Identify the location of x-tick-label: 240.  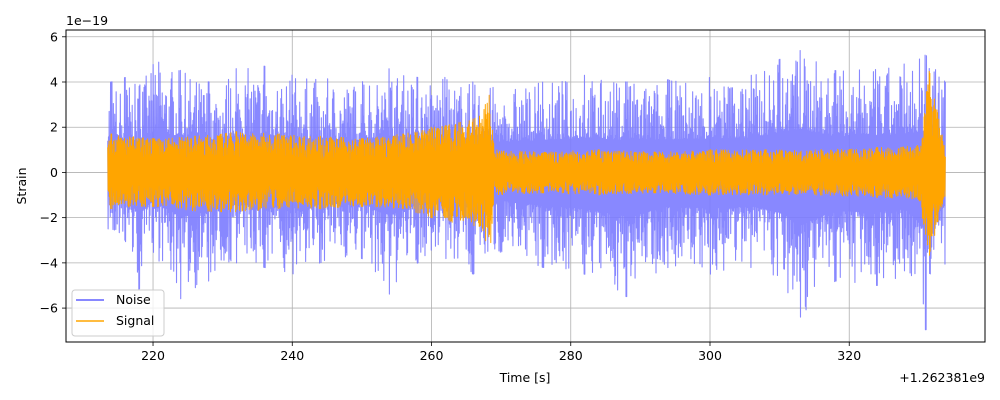
(292, 355).